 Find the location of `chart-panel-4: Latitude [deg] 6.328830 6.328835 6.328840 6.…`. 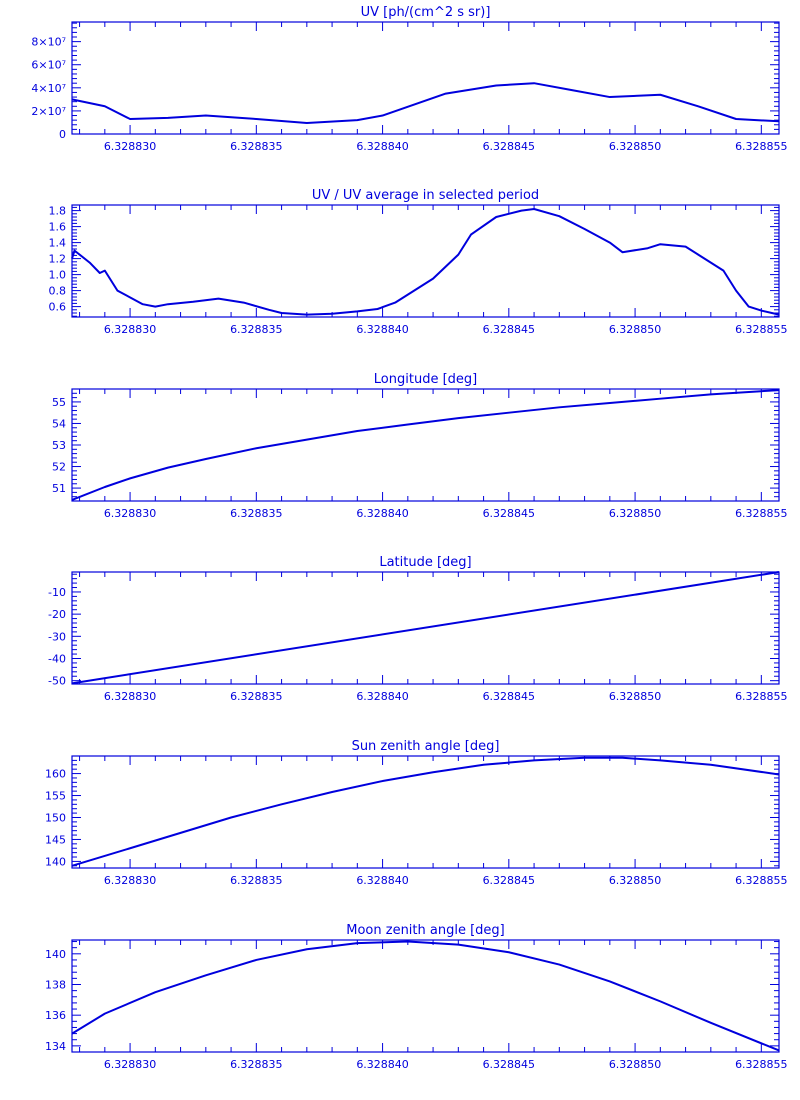

chart-panel-4: Latitude [deg] 6.328830 6.328835 6.328840 6.… is located at coordinates (418, 629).